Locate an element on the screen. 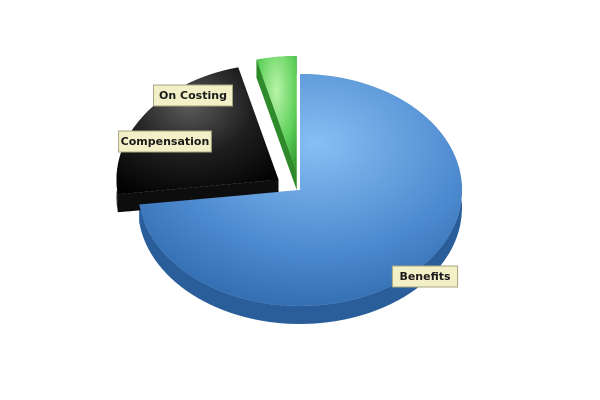 The width and height of the screenshot is (600, 400). slice-label-on-costing: On Costing is located at coordinates (193, 95).